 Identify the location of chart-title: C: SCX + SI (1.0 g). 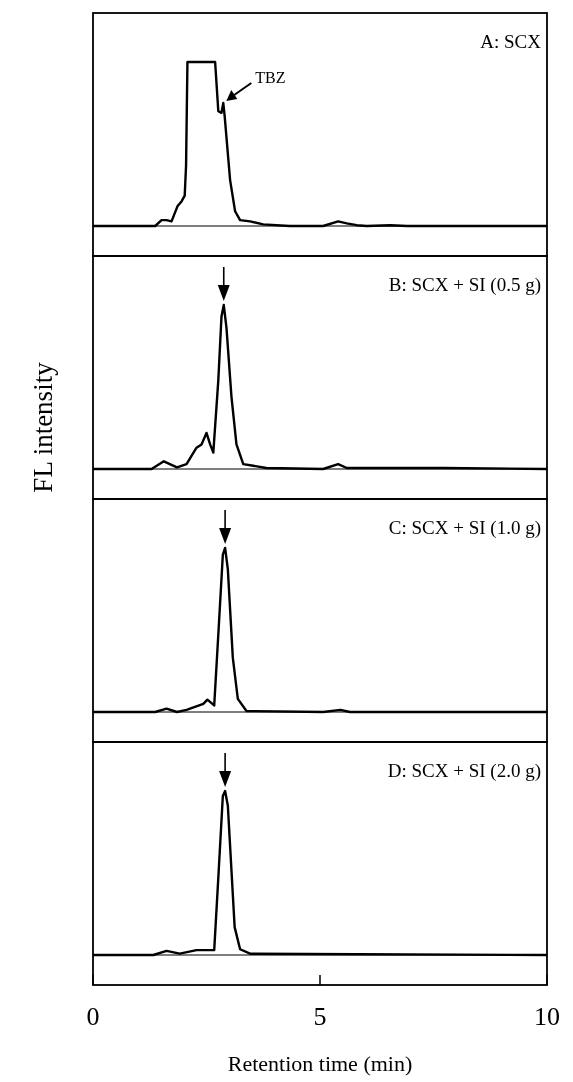
(464, 528).